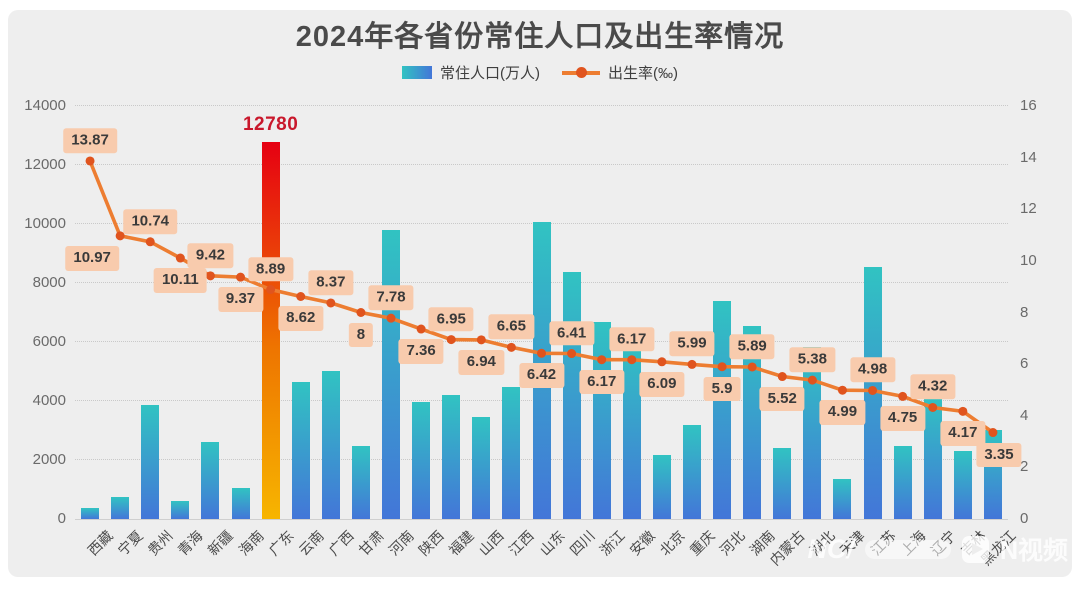 This screenshot has width=1080, height=589. I want to click on birth-rate-label: 9.42, so click(210, 255).